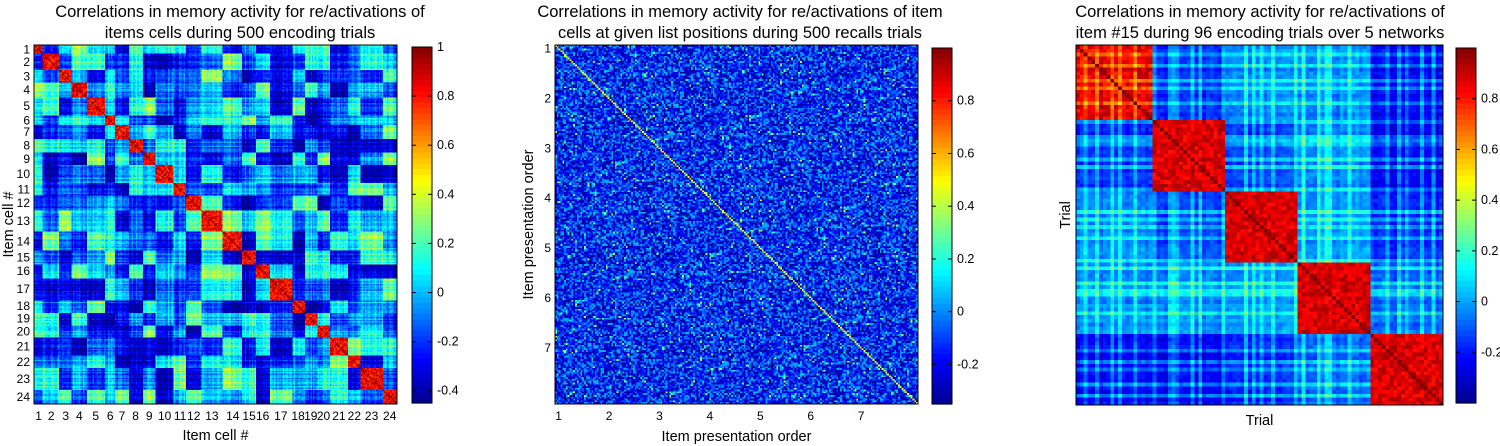 The image size is (1500, 446). What do you see at coordinates (26, 106) in the screenshot?
I see `heatmap-1-y-tick: 5` at bounding box center [26, 106].